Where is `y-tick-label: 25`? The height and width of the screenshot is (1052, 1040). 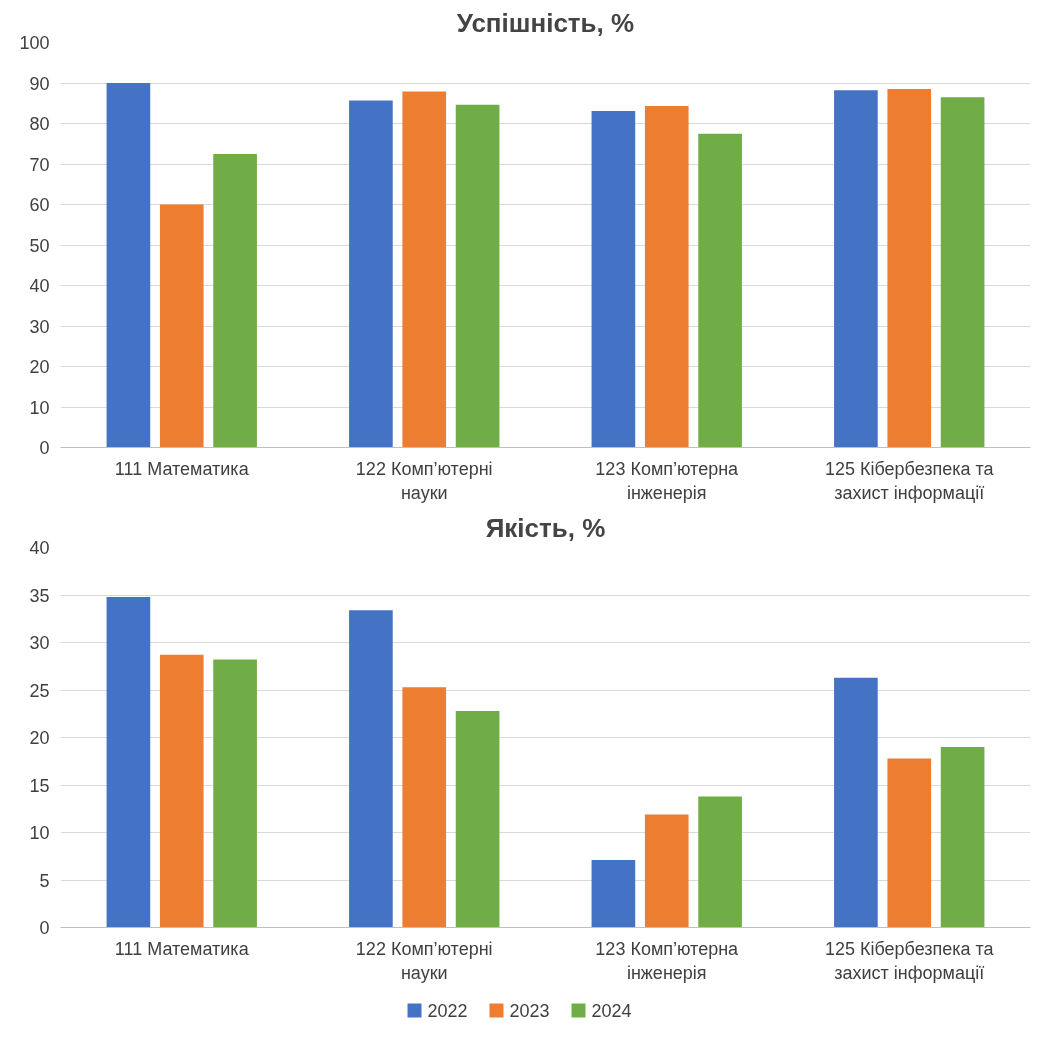
y-tick-label: 25 is located at coordinates (39, 690).